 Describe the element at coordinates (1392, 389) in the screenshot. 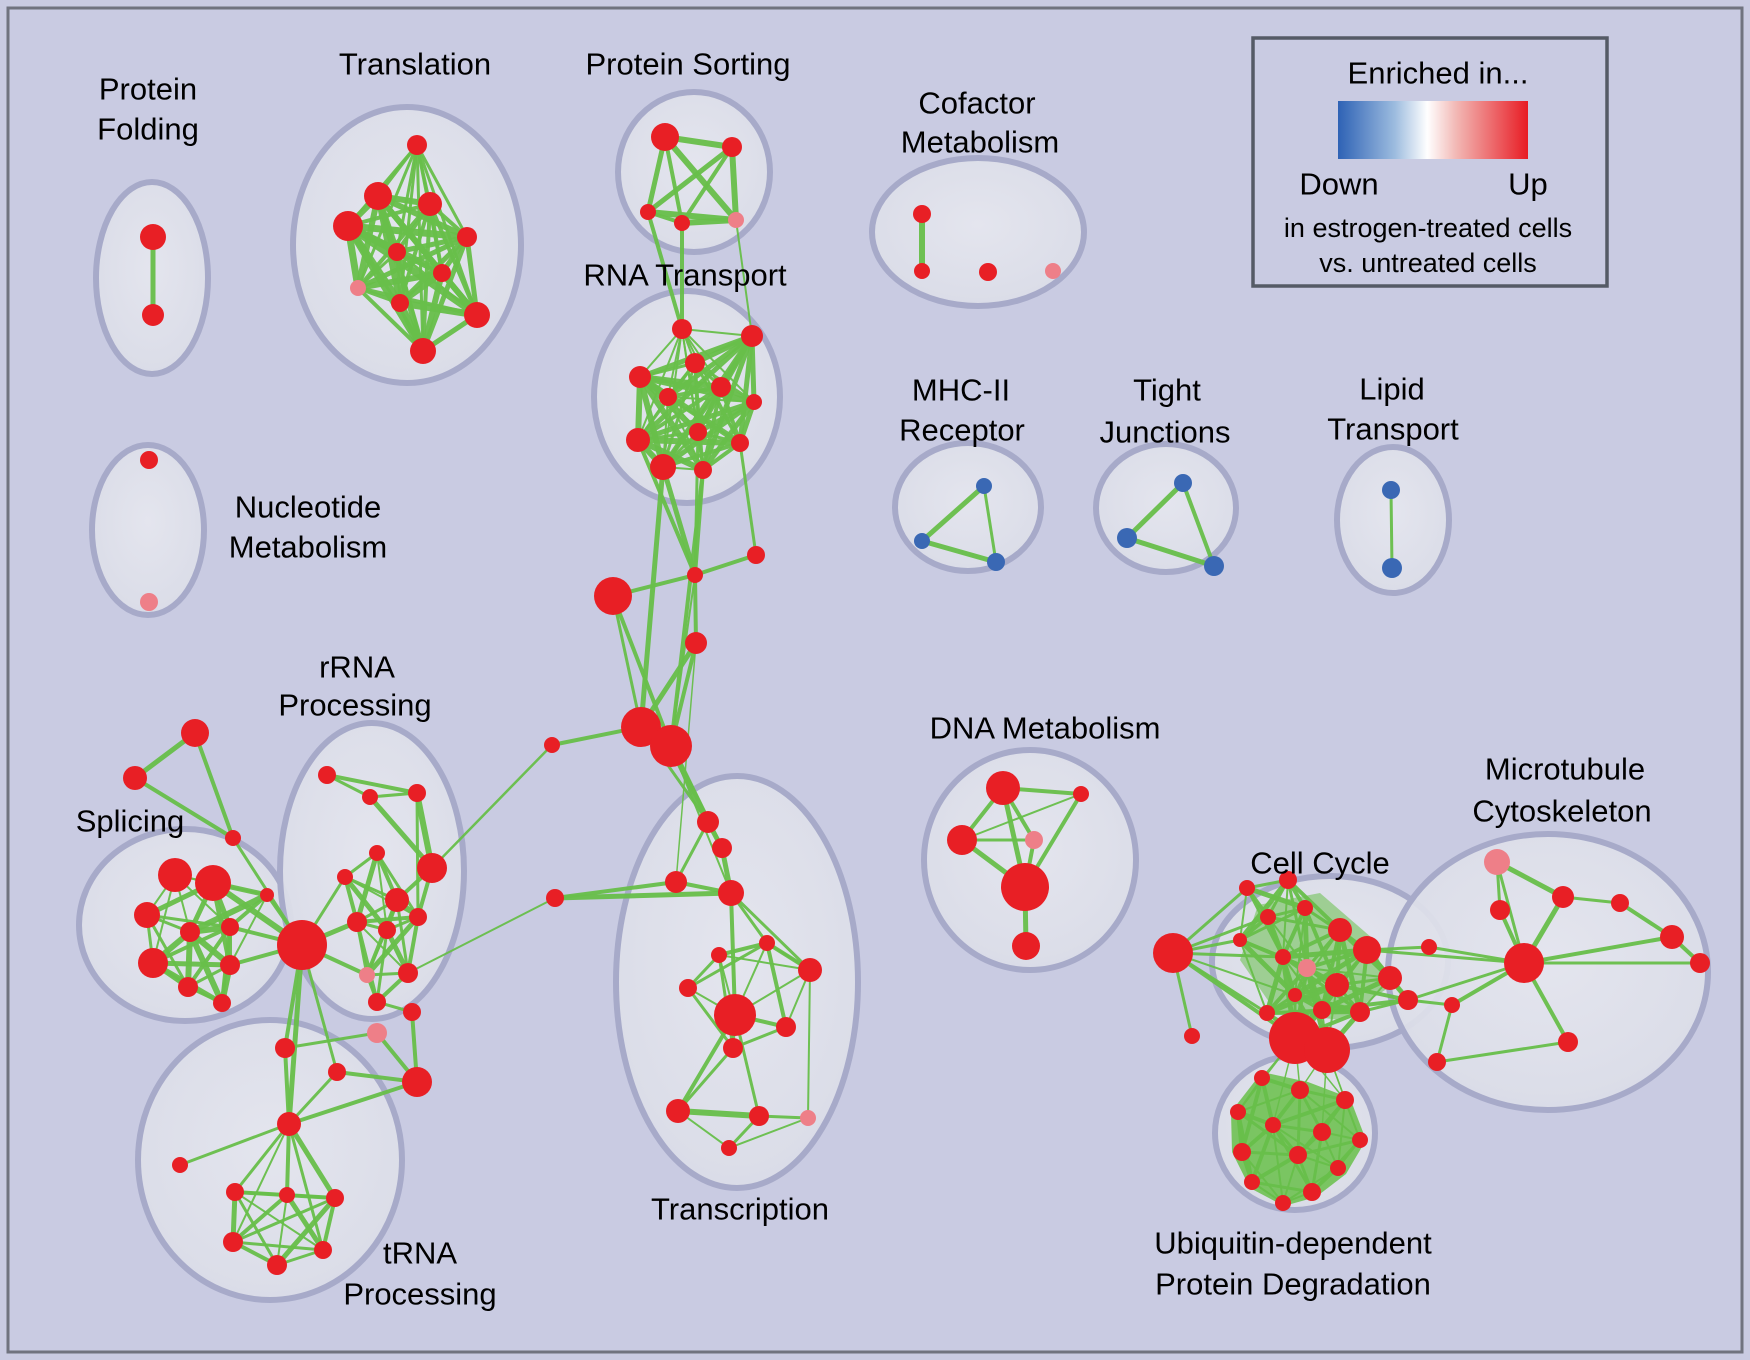

I see `cluster-label: Lipid` at that location.